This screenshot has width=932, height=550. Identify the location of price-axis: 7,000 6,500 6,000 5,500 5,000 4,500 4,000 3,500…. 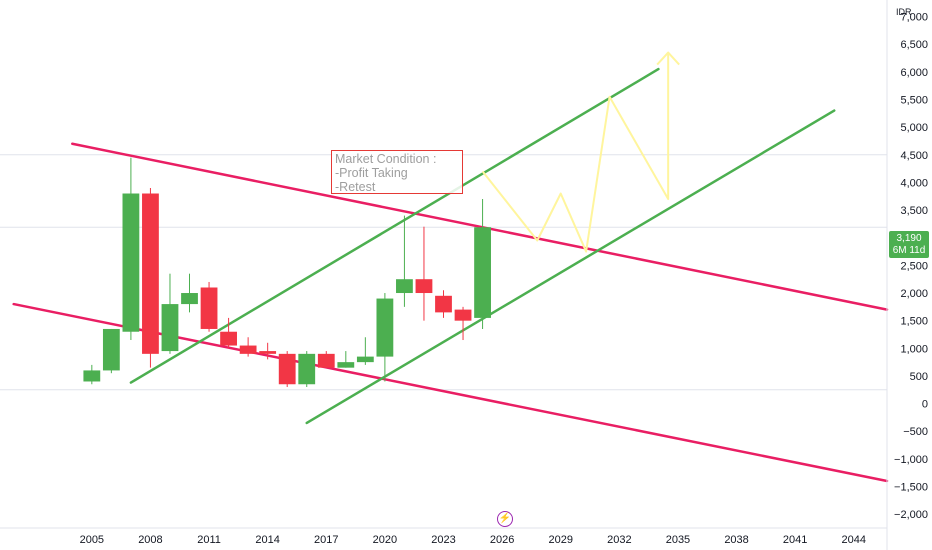
(911, 267).